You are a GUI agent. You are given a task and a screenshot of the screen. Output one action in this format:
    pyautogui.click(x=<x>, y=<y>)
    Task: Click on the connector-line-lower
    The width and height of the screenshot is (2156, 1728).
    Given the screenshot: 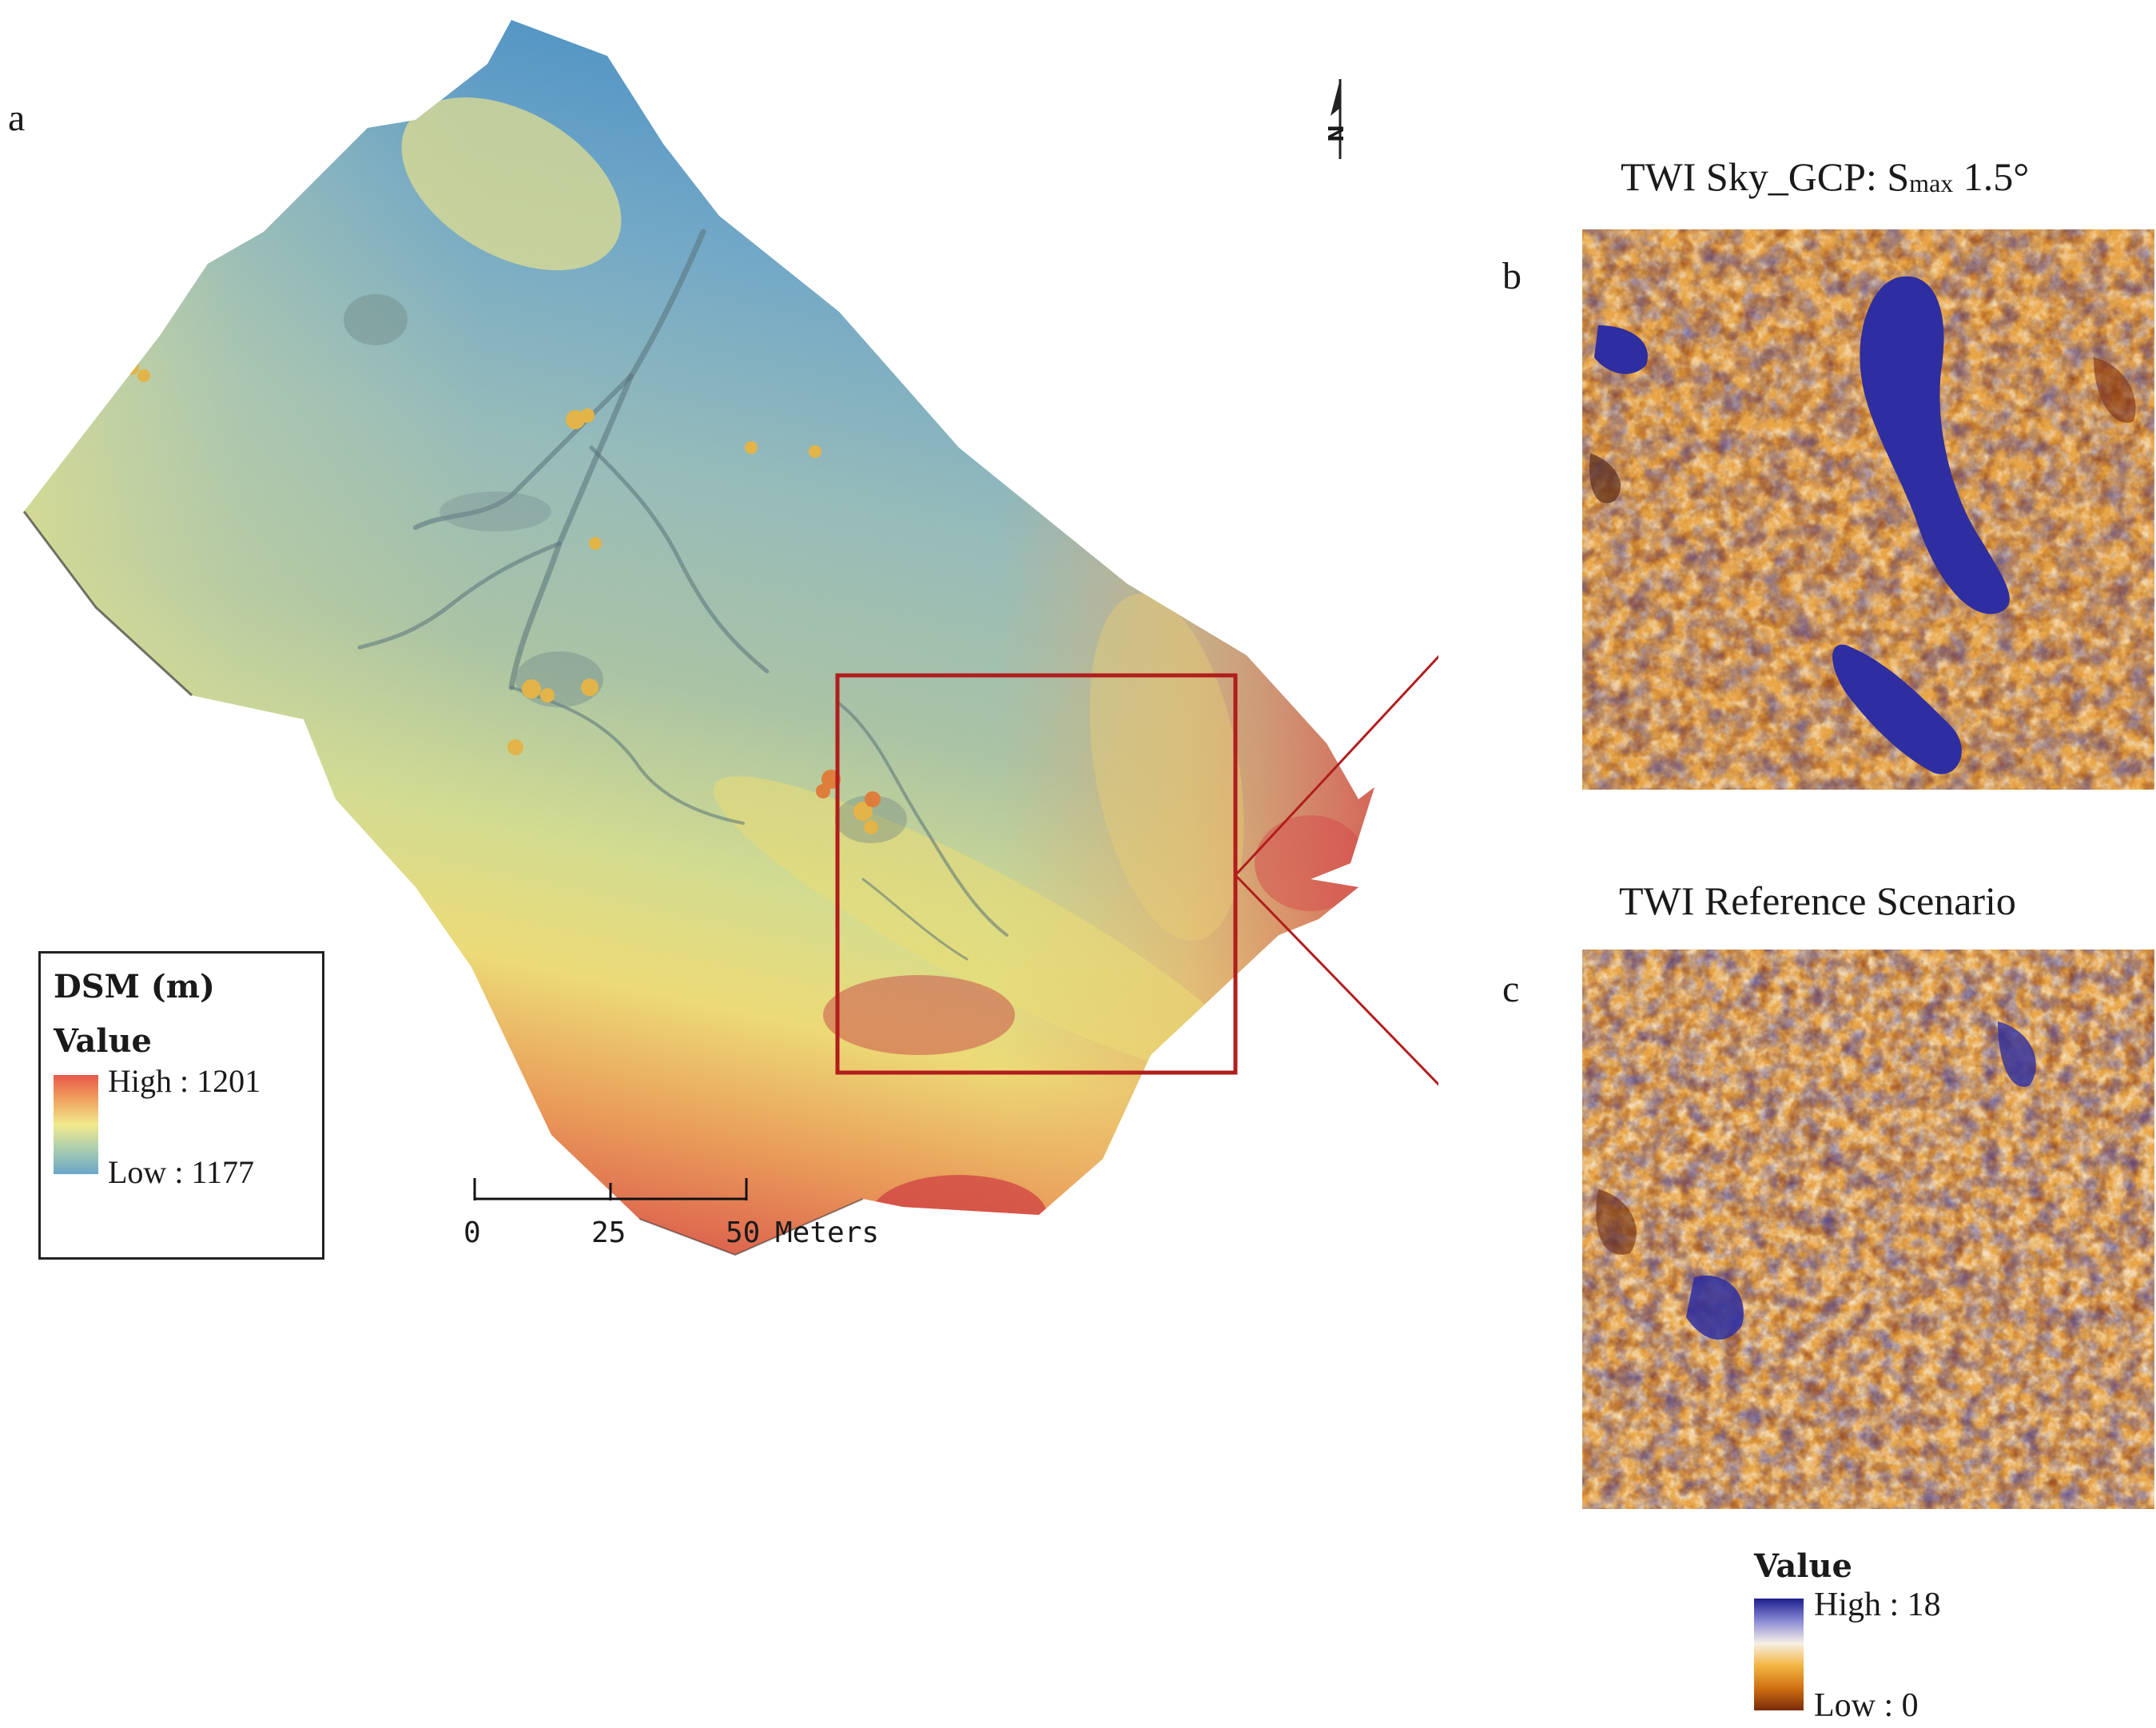 What is the action you would take?
    pyautogui.click(x=1336, y=980)
    